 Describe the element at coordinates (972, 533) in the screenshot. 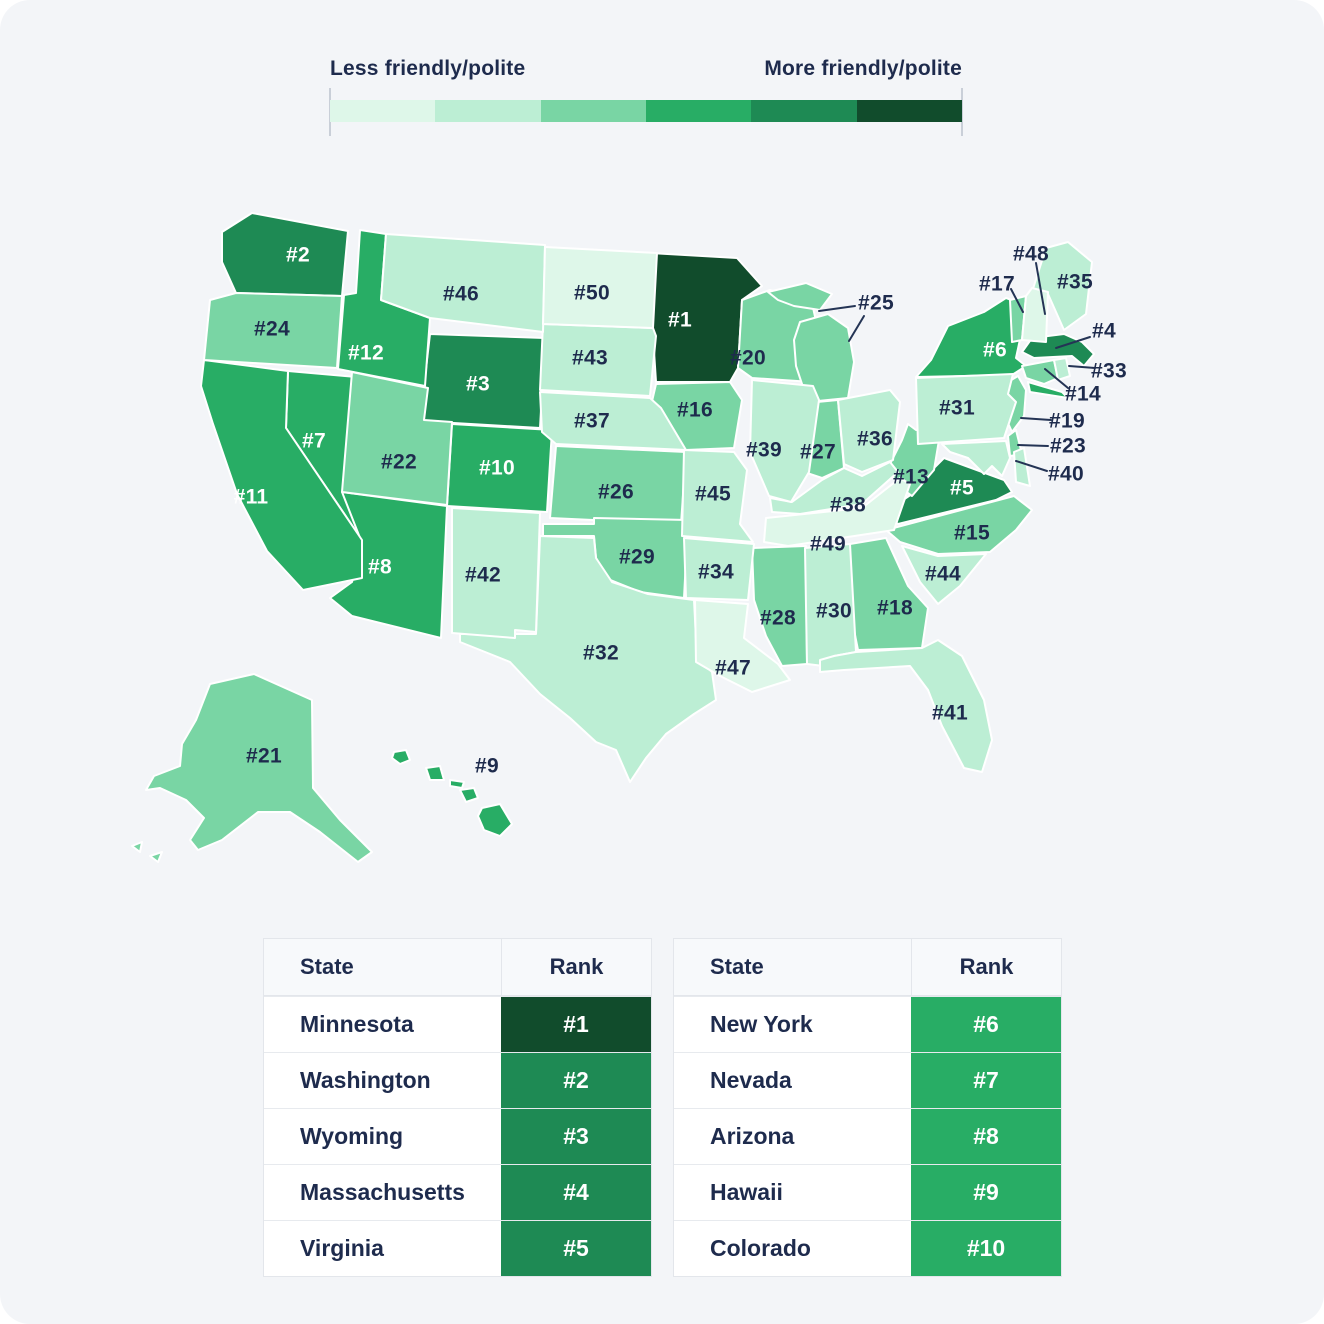

I see `rank-label-nc: #15` at that location.